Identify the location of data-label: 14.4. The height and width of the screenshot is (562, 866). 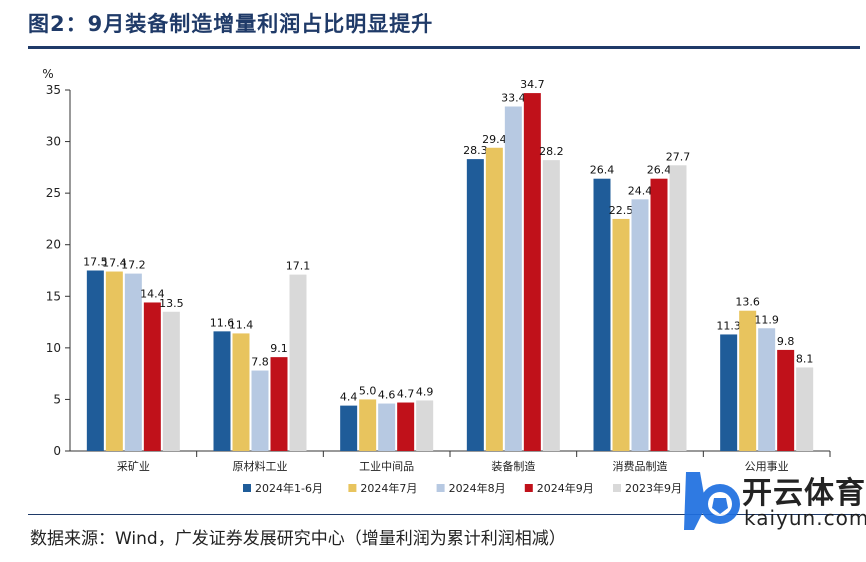
(152, 293).